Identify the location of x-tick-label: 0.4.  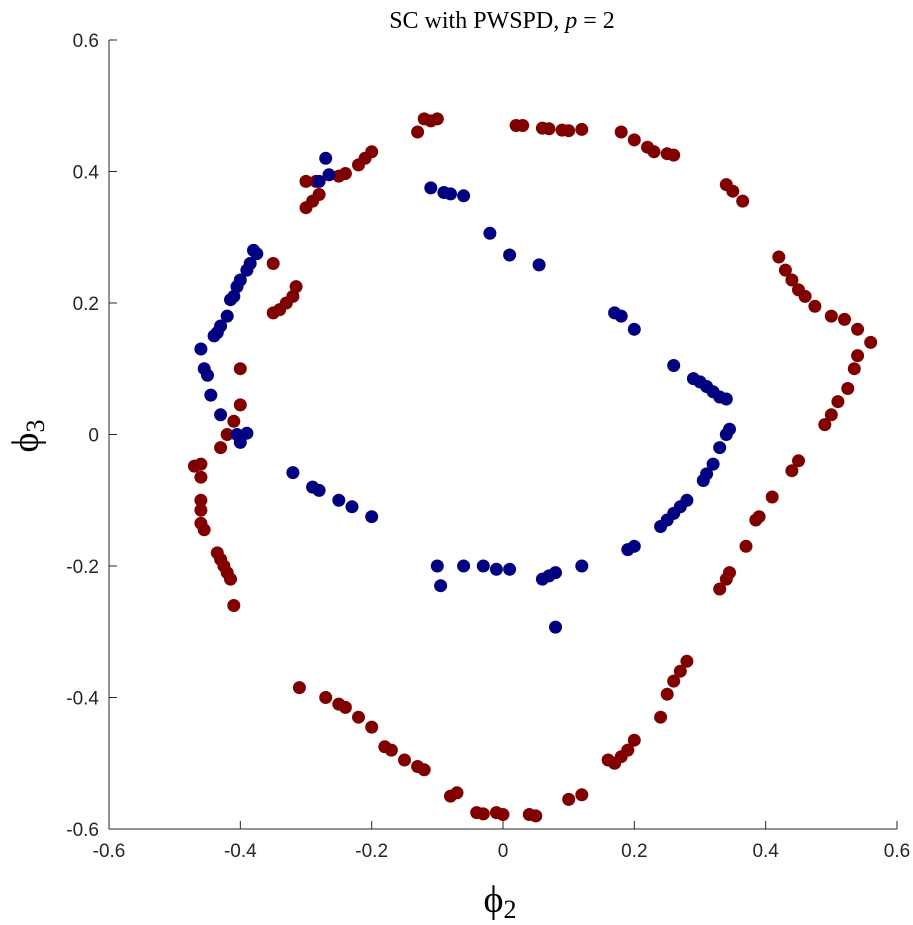
(765, 851).